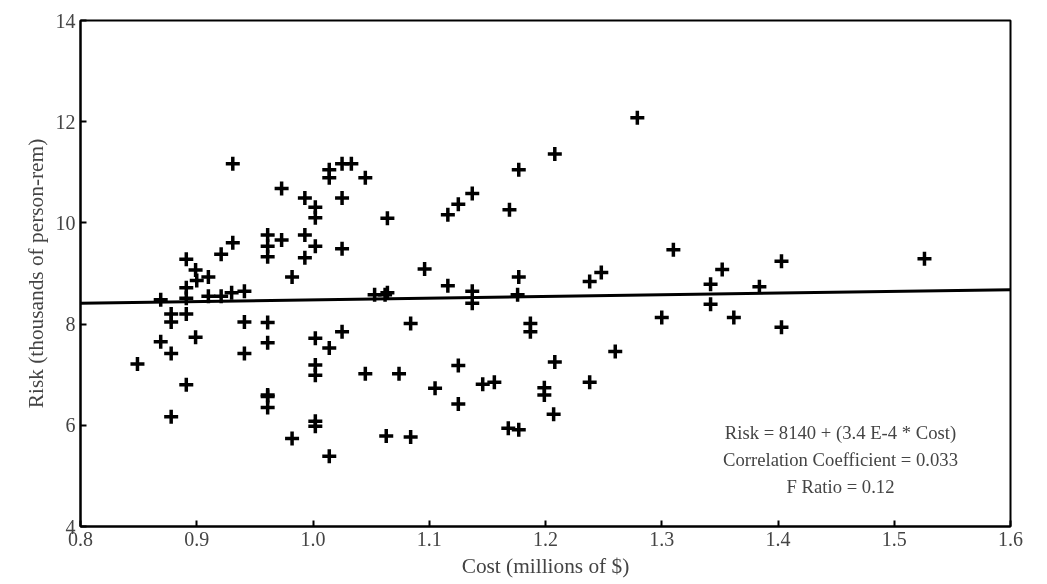 This screenshot has width=1047, height=584. Describe the element at coordinates (840, 486) in the screenshot. I see `annotation: F Ratio = 0.12` at that location.